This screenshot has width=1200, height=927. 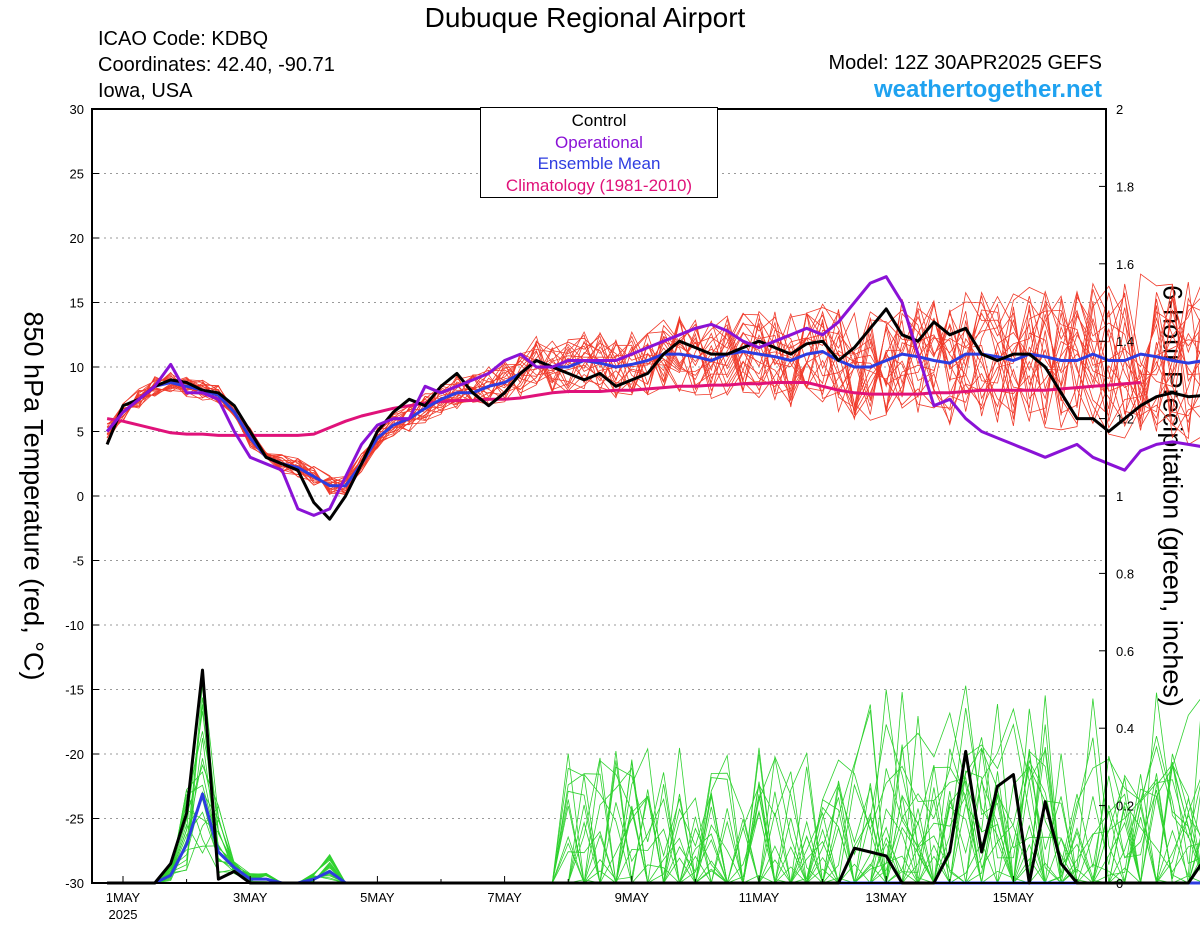 I want to click on y-left-tick-label: 25, so click(x=77, y=174).